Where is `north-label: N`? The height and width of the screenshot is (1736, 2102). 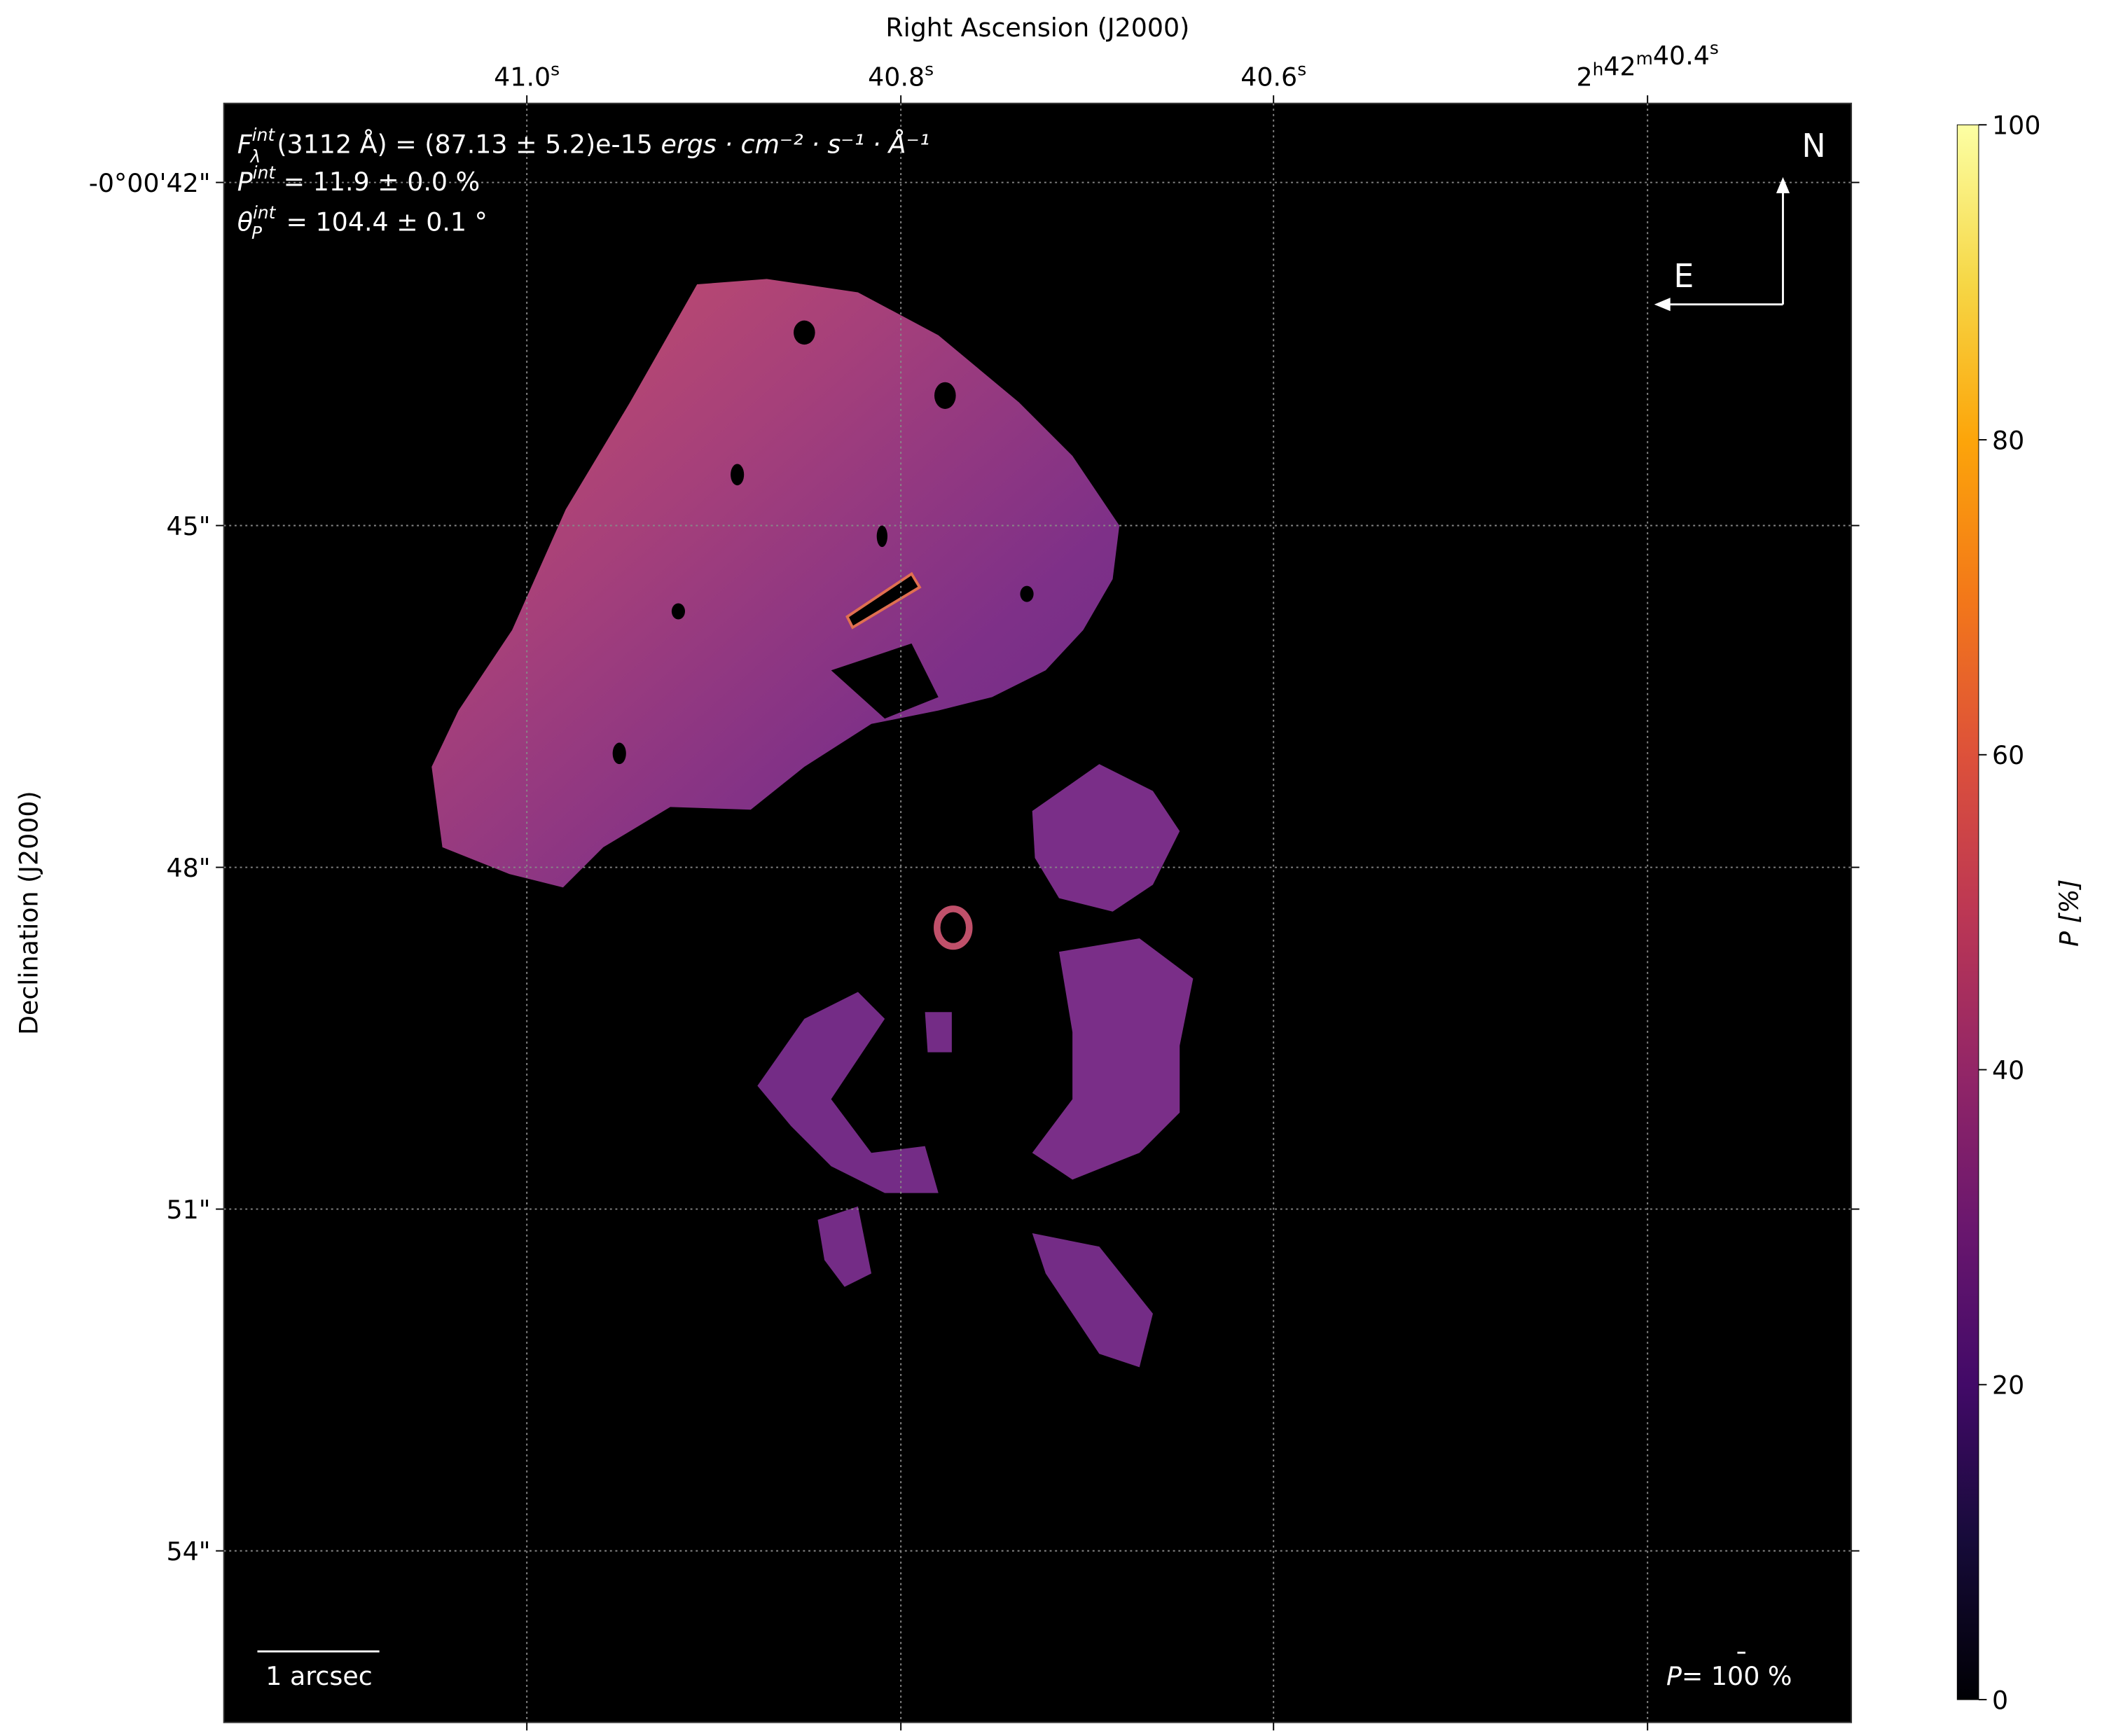 north-label: N is located at coordinates (1813, 146).